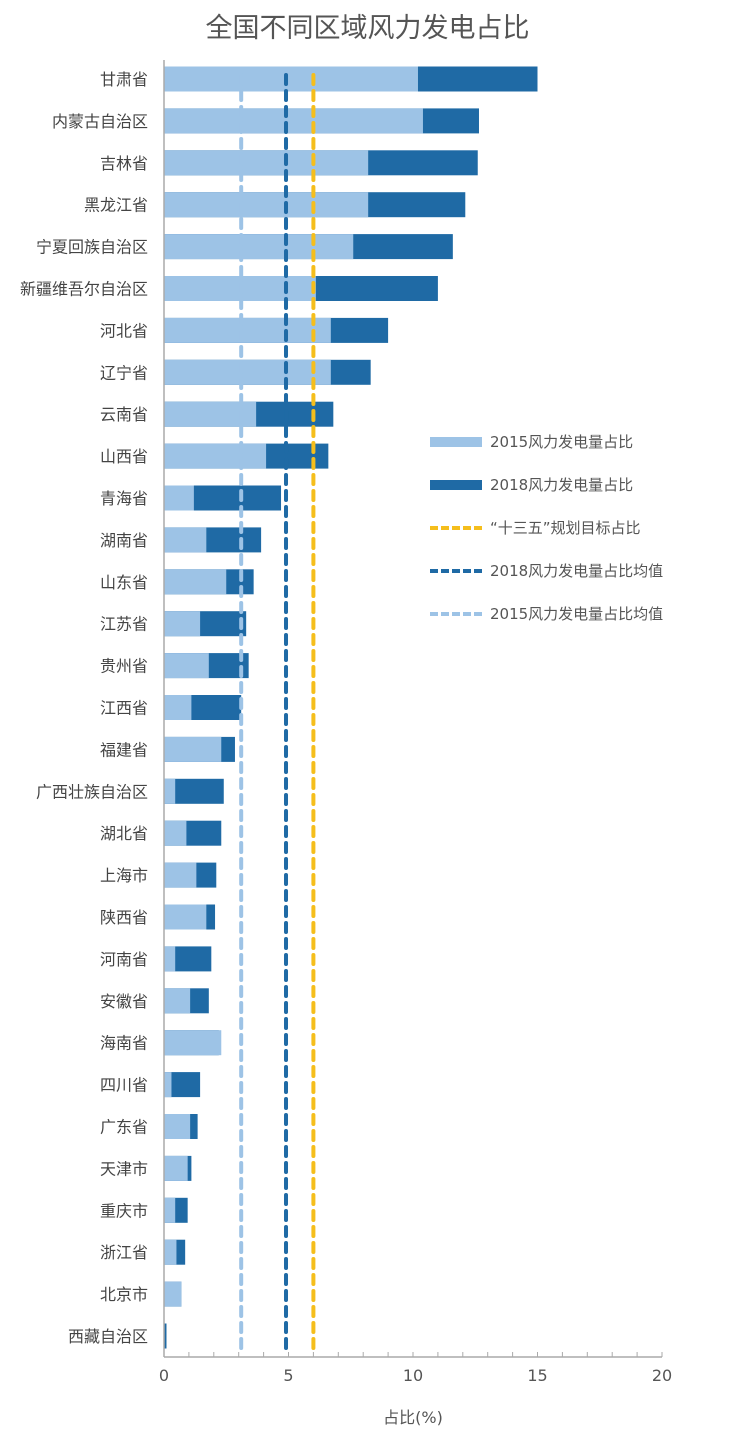 This screenshot has width=735, height=1442. I want to click on category-label: 内蒙古自治区, so click(100, 121).